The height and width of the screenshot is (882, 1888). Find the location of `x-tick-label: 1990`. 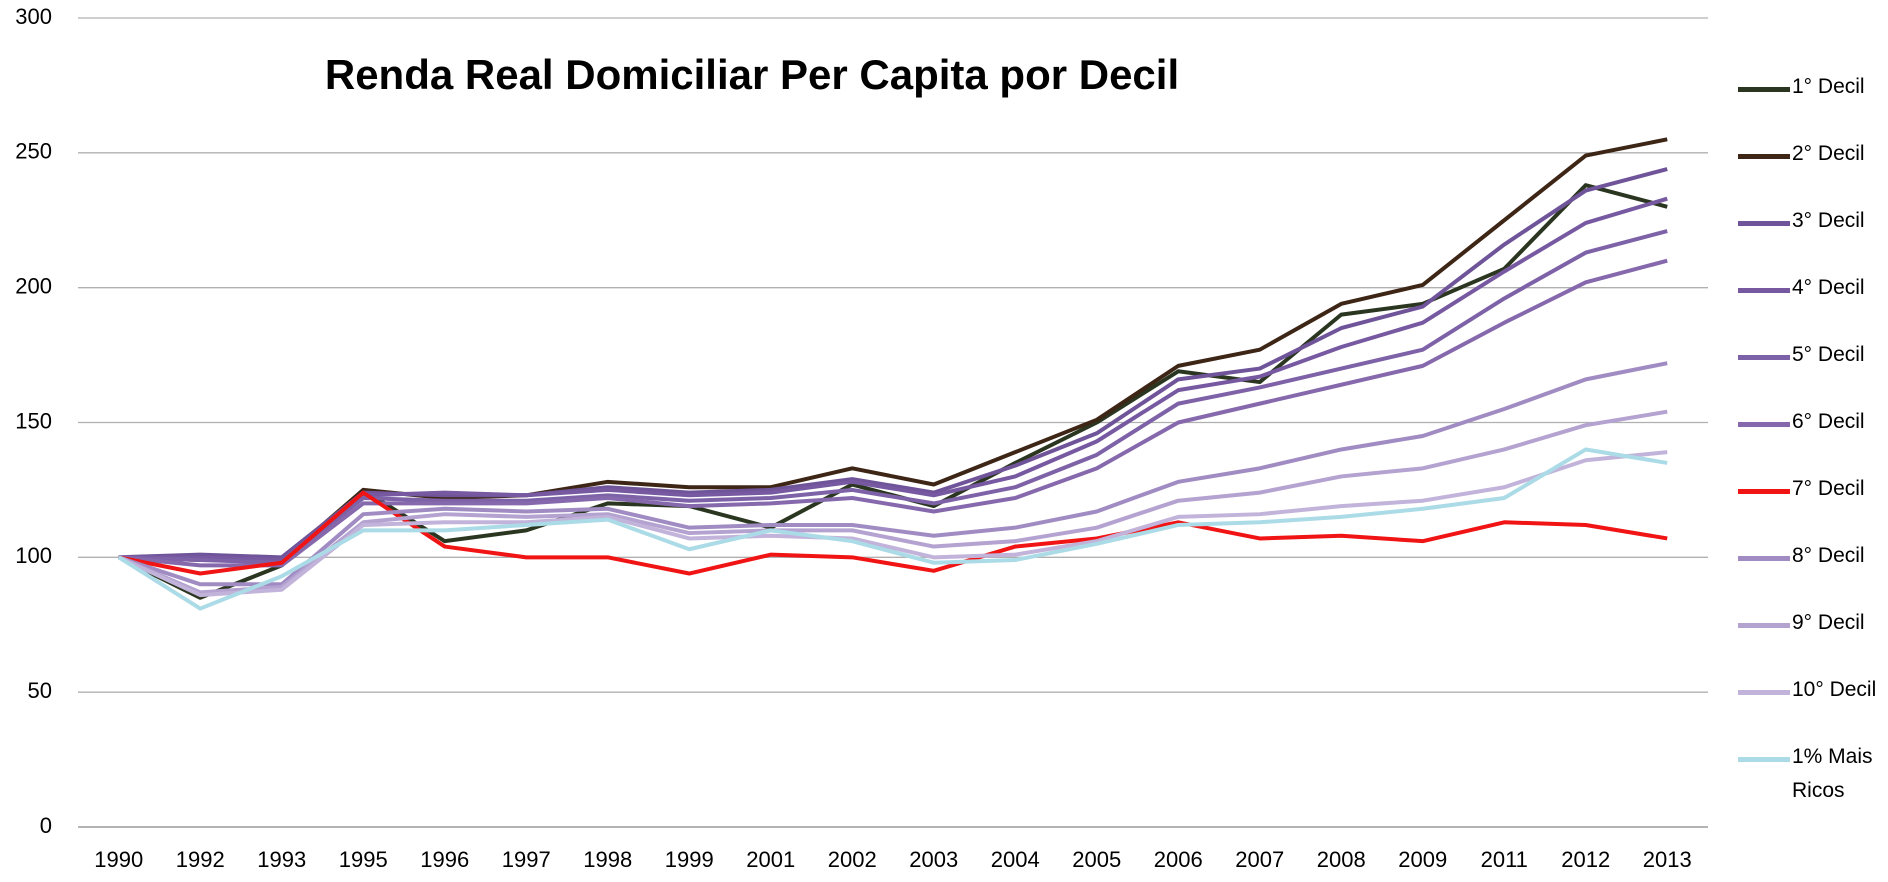

x-tick-label: 1990 is located at coordinates (118, 859).